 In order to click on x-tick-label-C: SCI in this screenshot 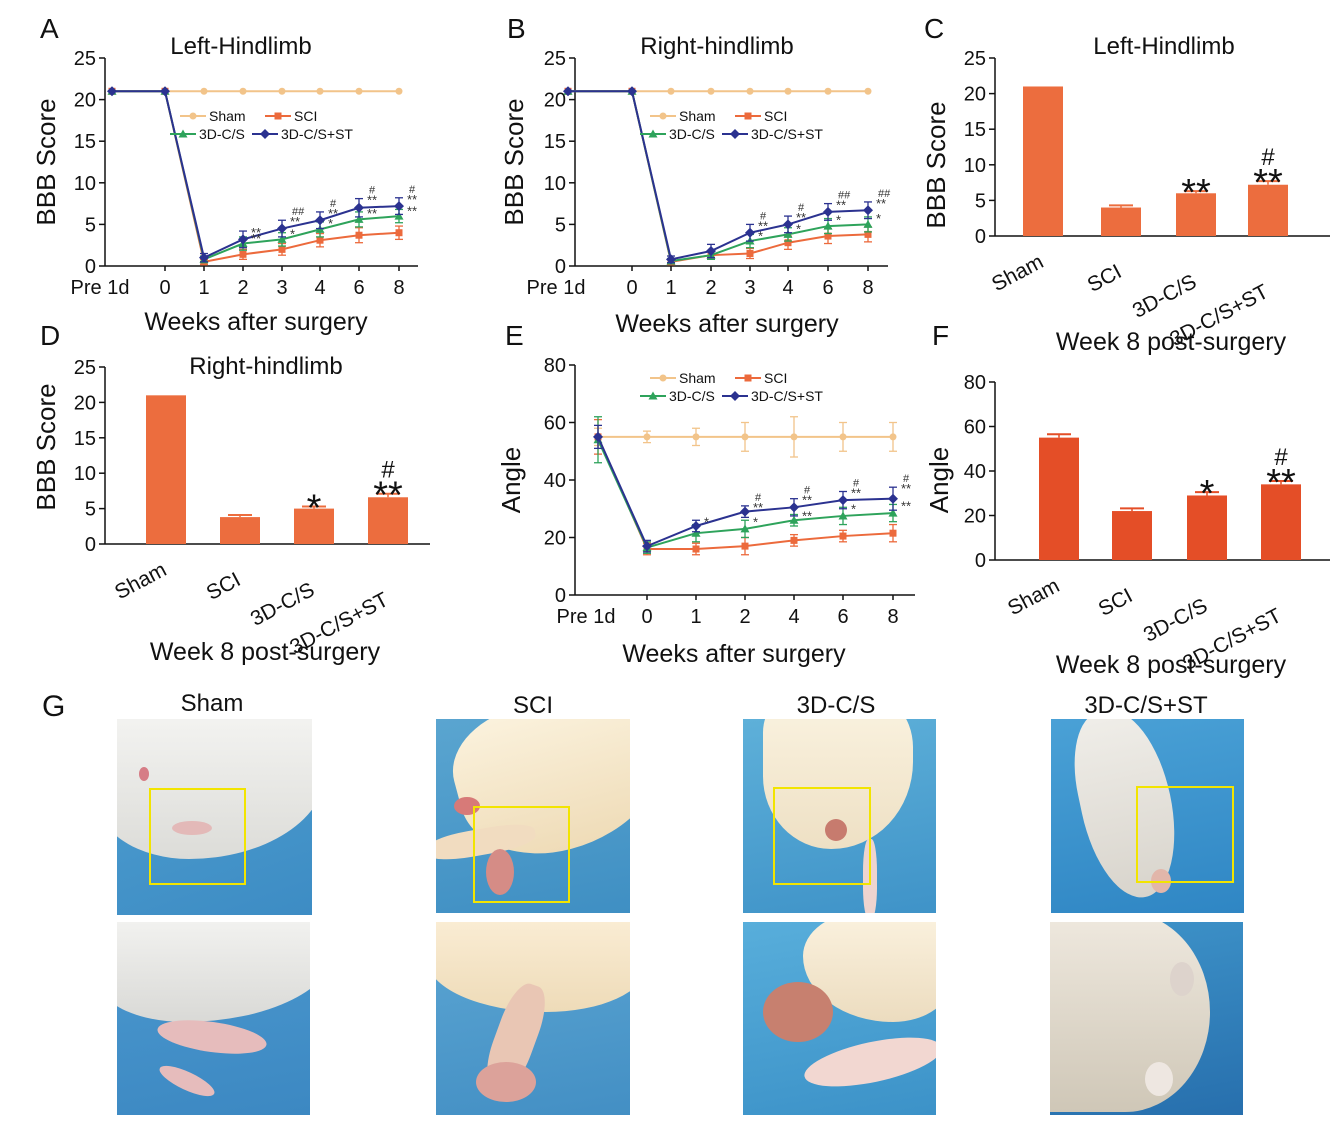, I will do `click(1105, 278)`.